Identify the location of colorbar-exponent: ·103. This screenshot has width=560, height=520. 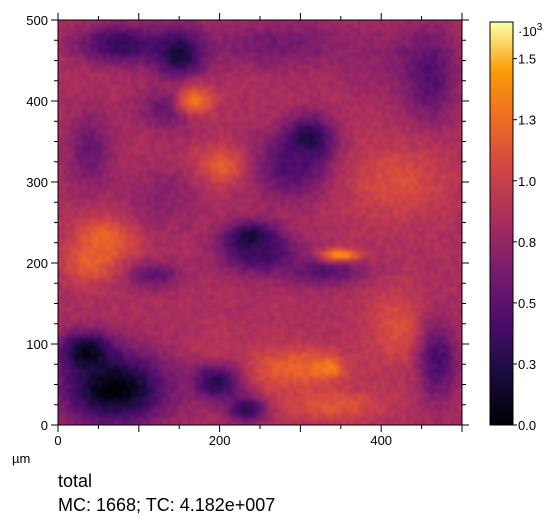
(530, 30).